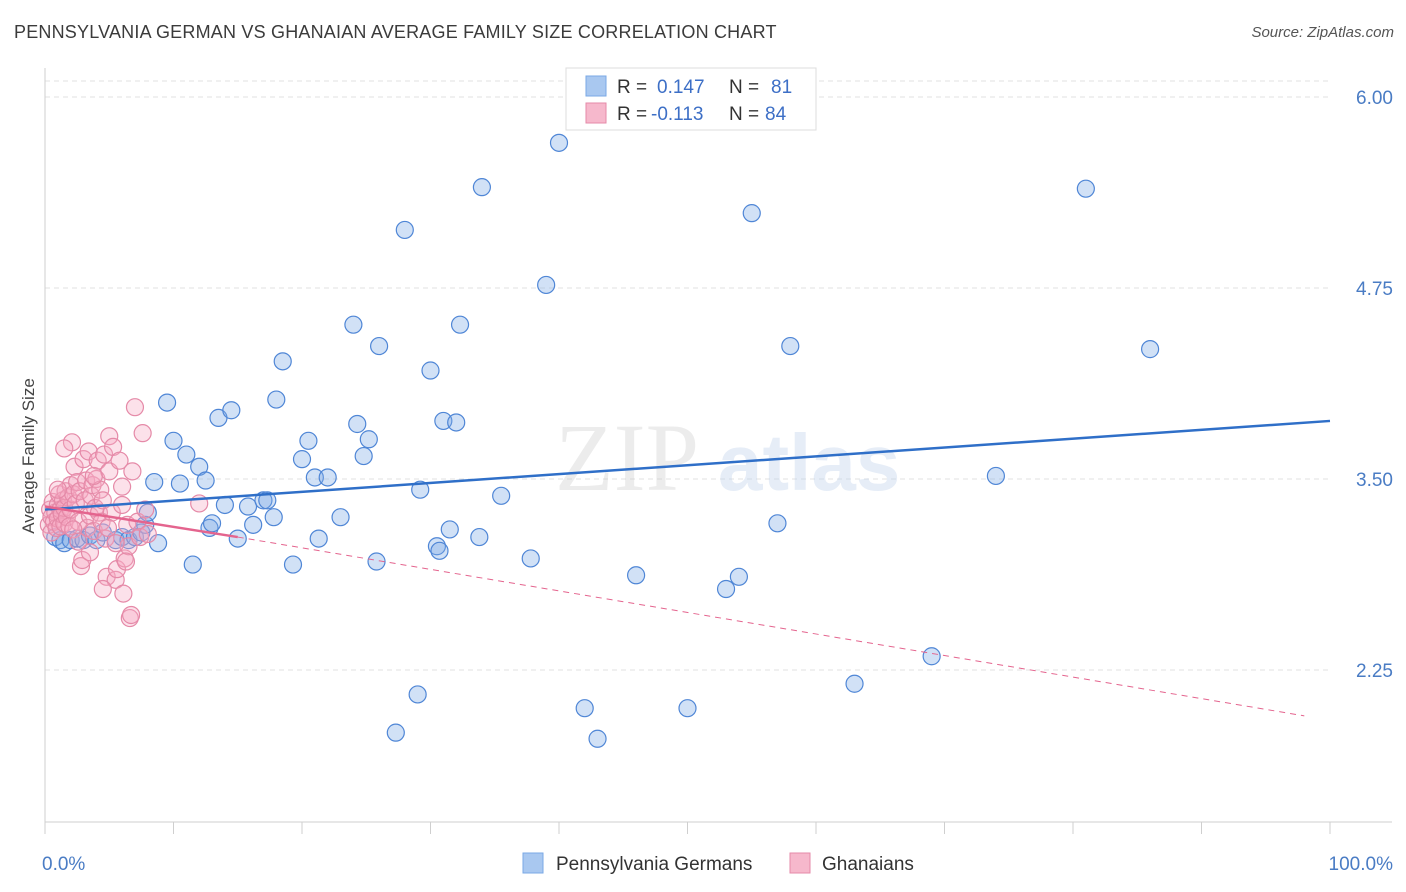  I want to click on watermark: ZIP atlas, so click(727, 457).